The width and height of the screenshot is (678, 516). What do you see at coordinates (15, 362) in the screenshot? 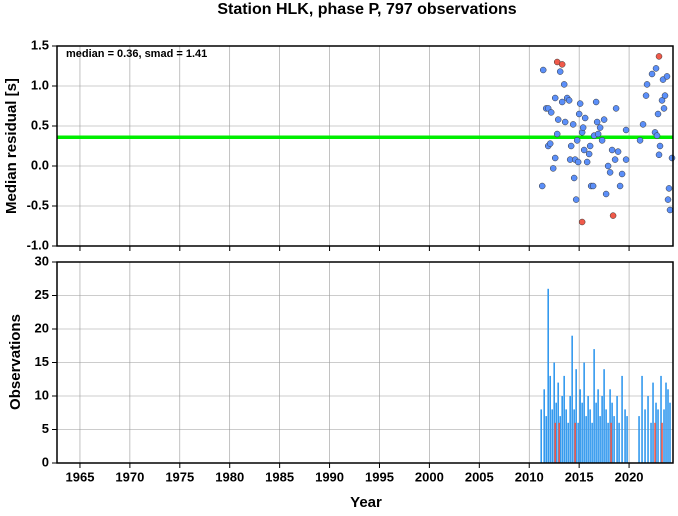
I see `y-axis-label: Observations` at bounding box center [15, 362].